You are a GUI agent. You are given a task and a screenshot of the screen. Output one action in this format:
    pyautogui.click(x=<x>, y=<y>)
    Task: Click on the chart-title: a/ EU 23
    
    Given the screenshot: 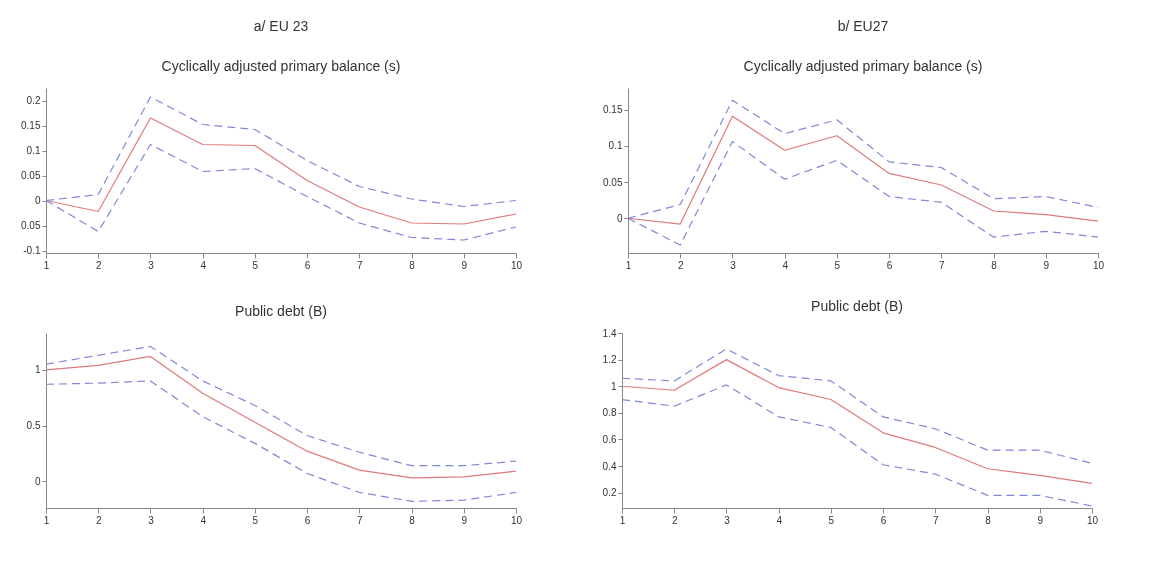 What is the action you would take?
    pyautogui.click(x=281, y=26)
    